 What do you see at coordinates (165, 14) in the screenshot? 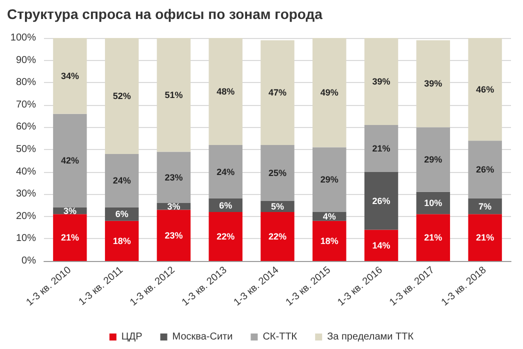
I see `chart-title: Структура спроса на офисы по зонам города` at bounding box center [165, 14].